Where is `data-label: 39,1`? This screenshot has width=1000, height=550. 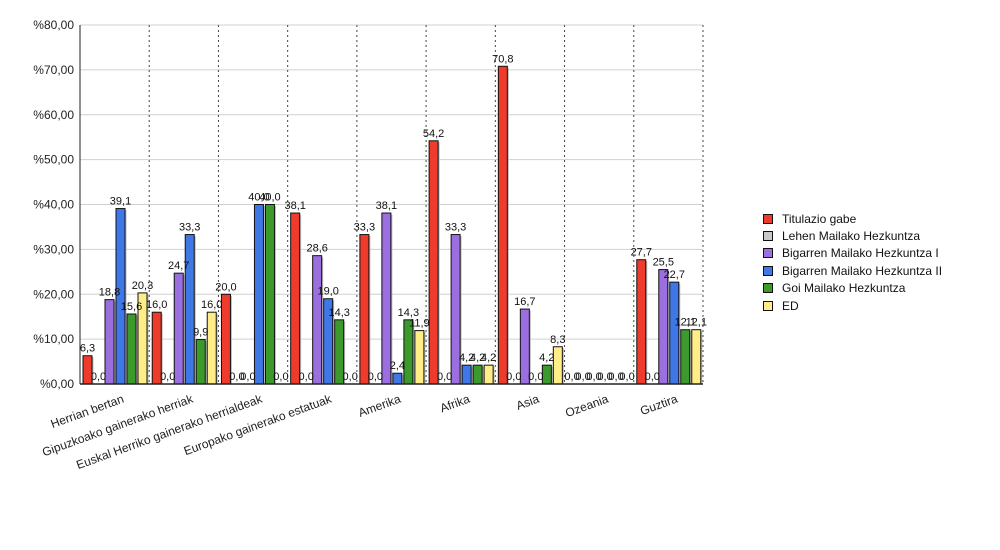
data-label: 39,1 is located at coordinates (120, 202).